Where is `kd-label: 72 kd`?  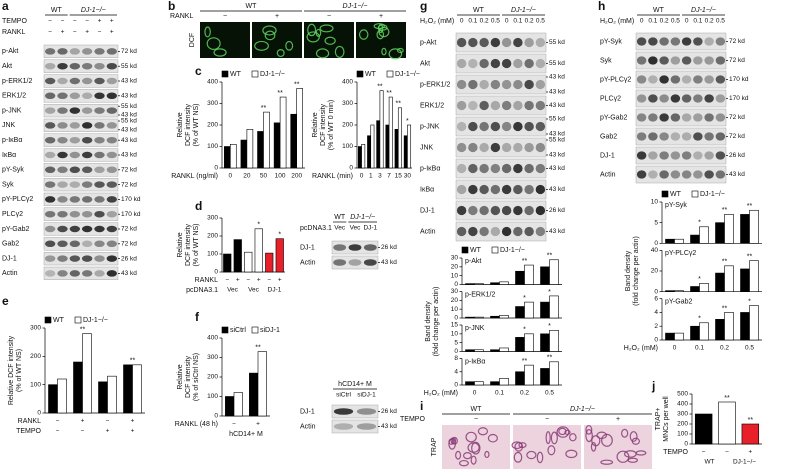 kd-label: 72 kd is located at coordinates (129, 229).